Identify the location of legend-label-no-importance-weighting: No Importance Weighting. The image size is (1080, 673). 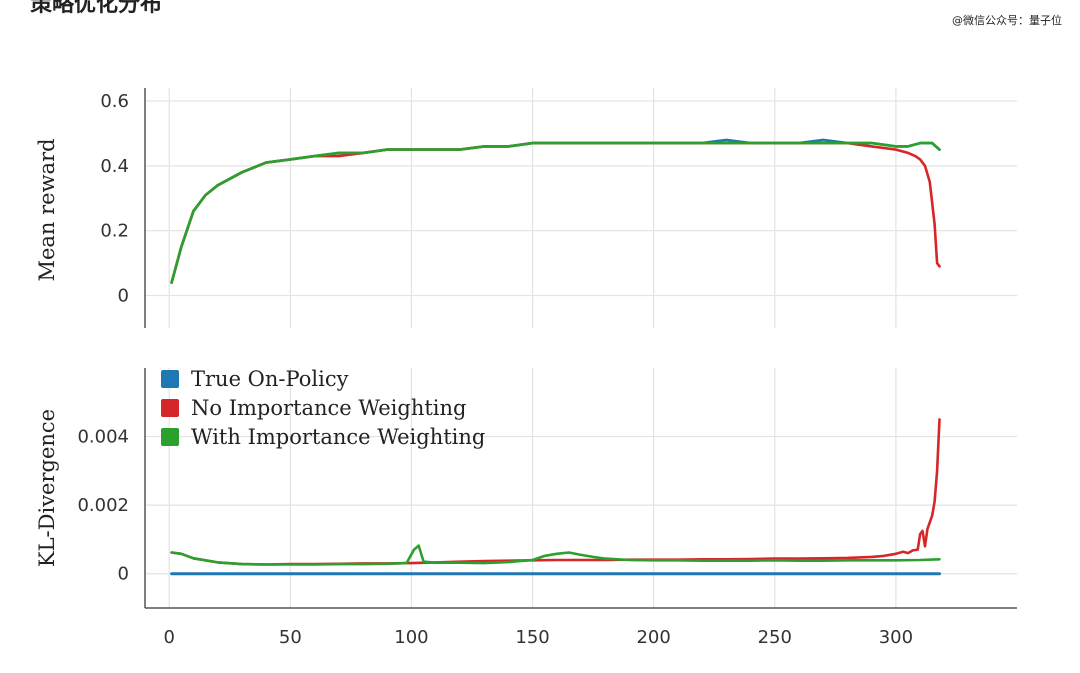
(328, 408).